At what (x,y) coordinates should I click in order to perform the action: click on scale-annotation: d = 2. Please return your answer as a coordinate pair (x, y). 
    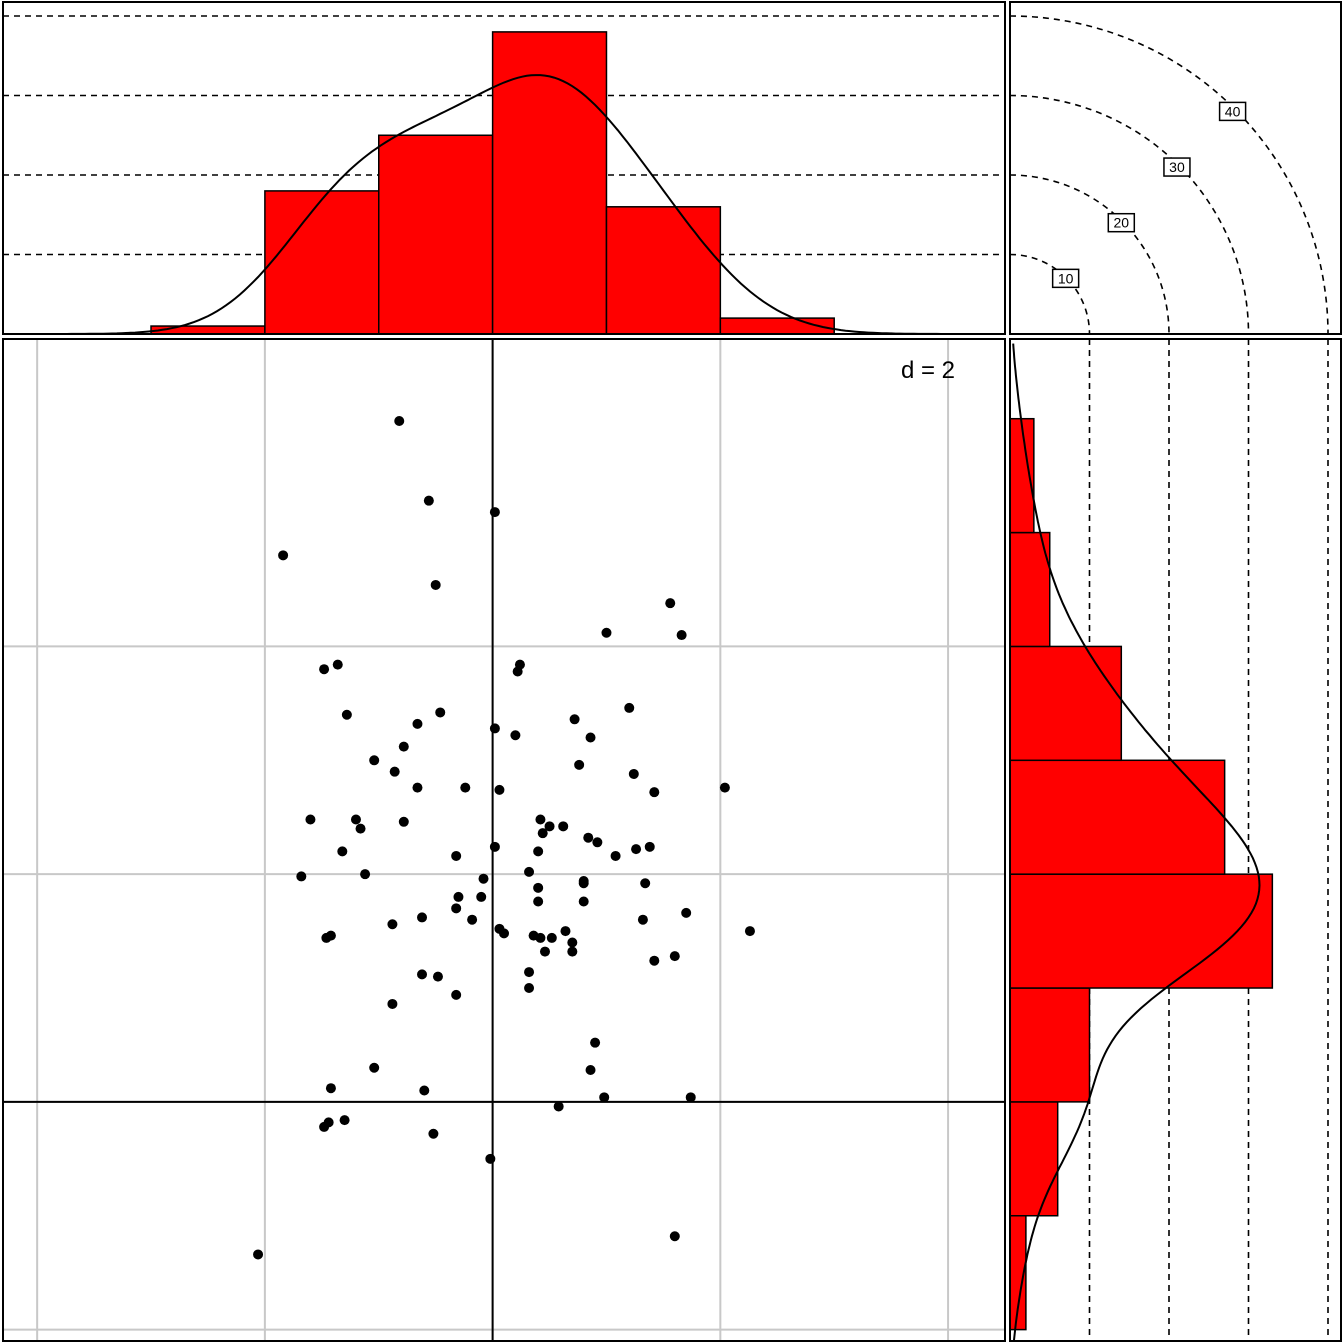
    Looking at the image, I should click on (928, 370).